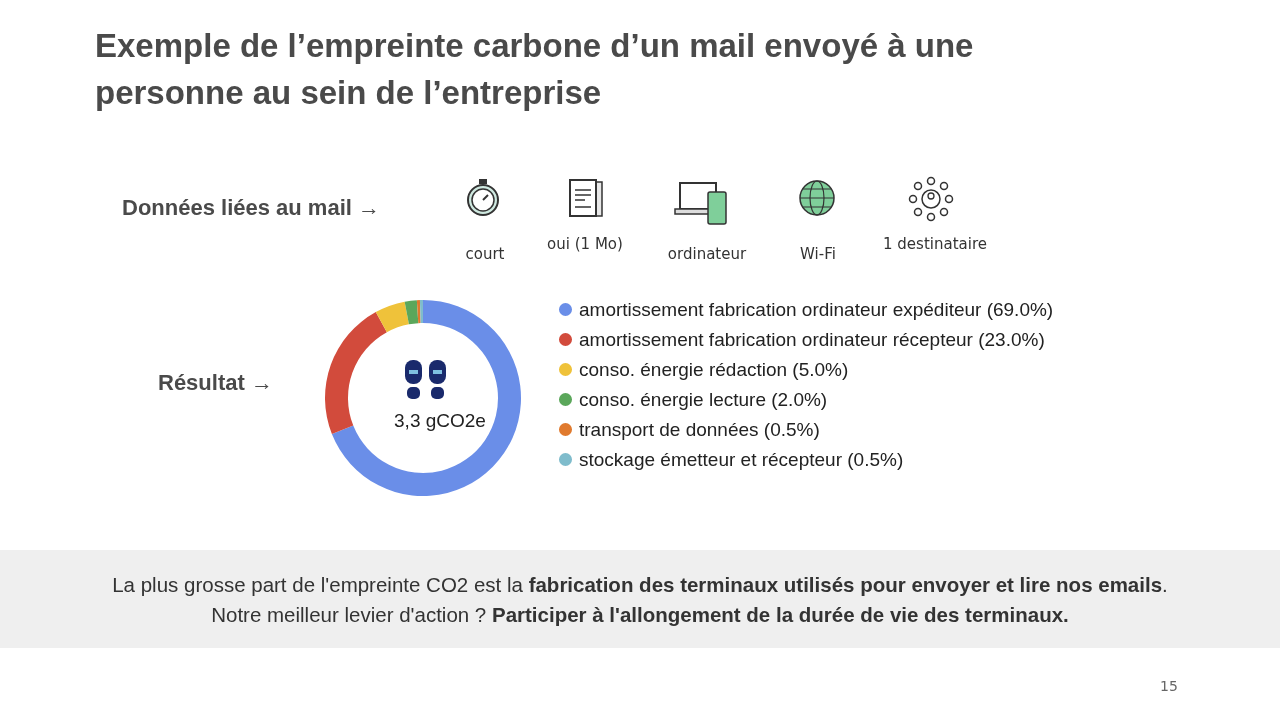  Describe the element at coordinates (215, 383) in the screenshot. I see `text: Résultat →` at that location.